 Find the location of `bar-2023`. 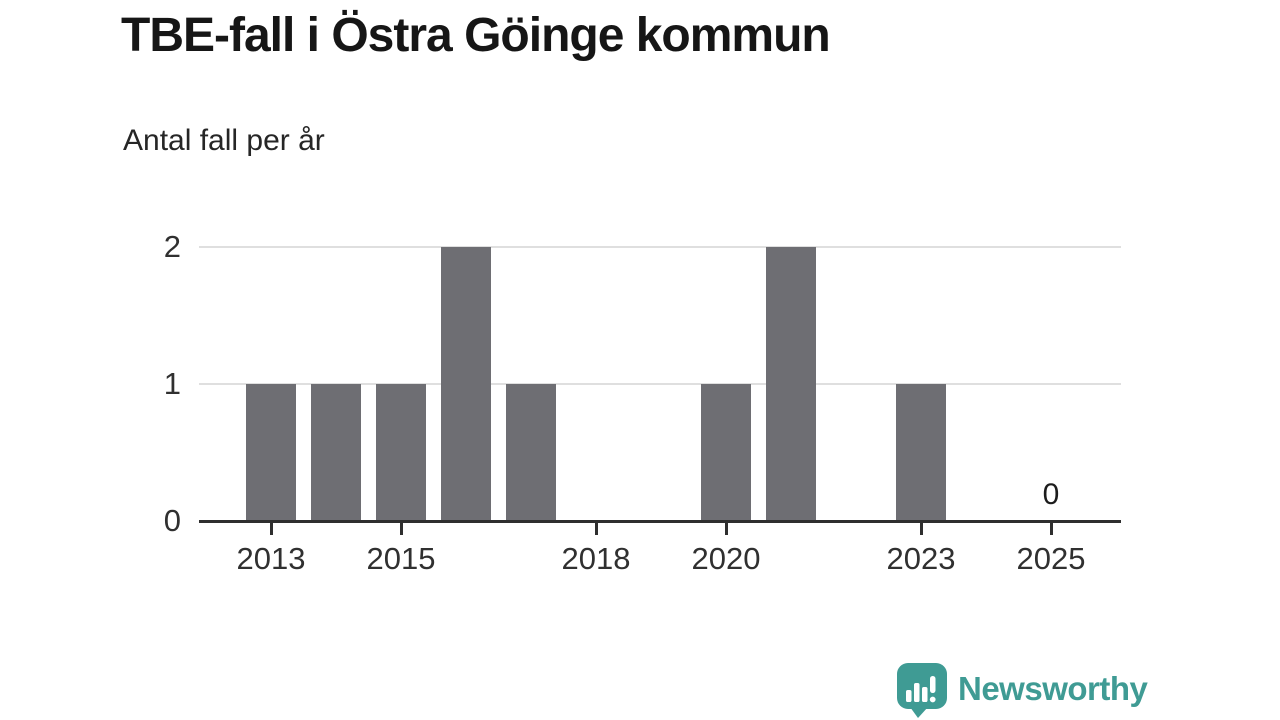

bar-2023 is located at coordinates (921, 452).